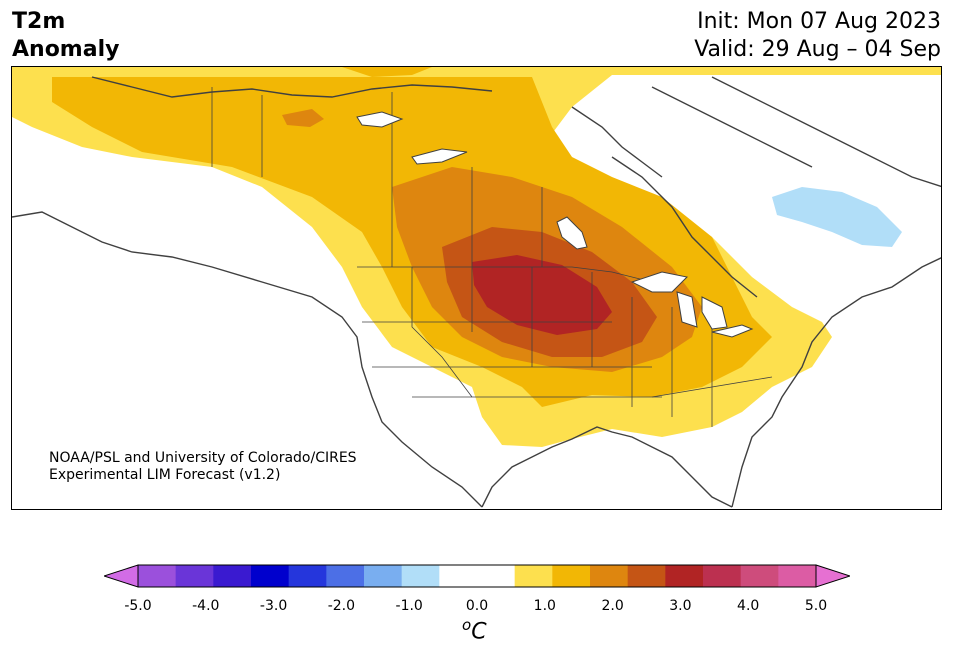  I want to click on colorbar, so click(477, 576).